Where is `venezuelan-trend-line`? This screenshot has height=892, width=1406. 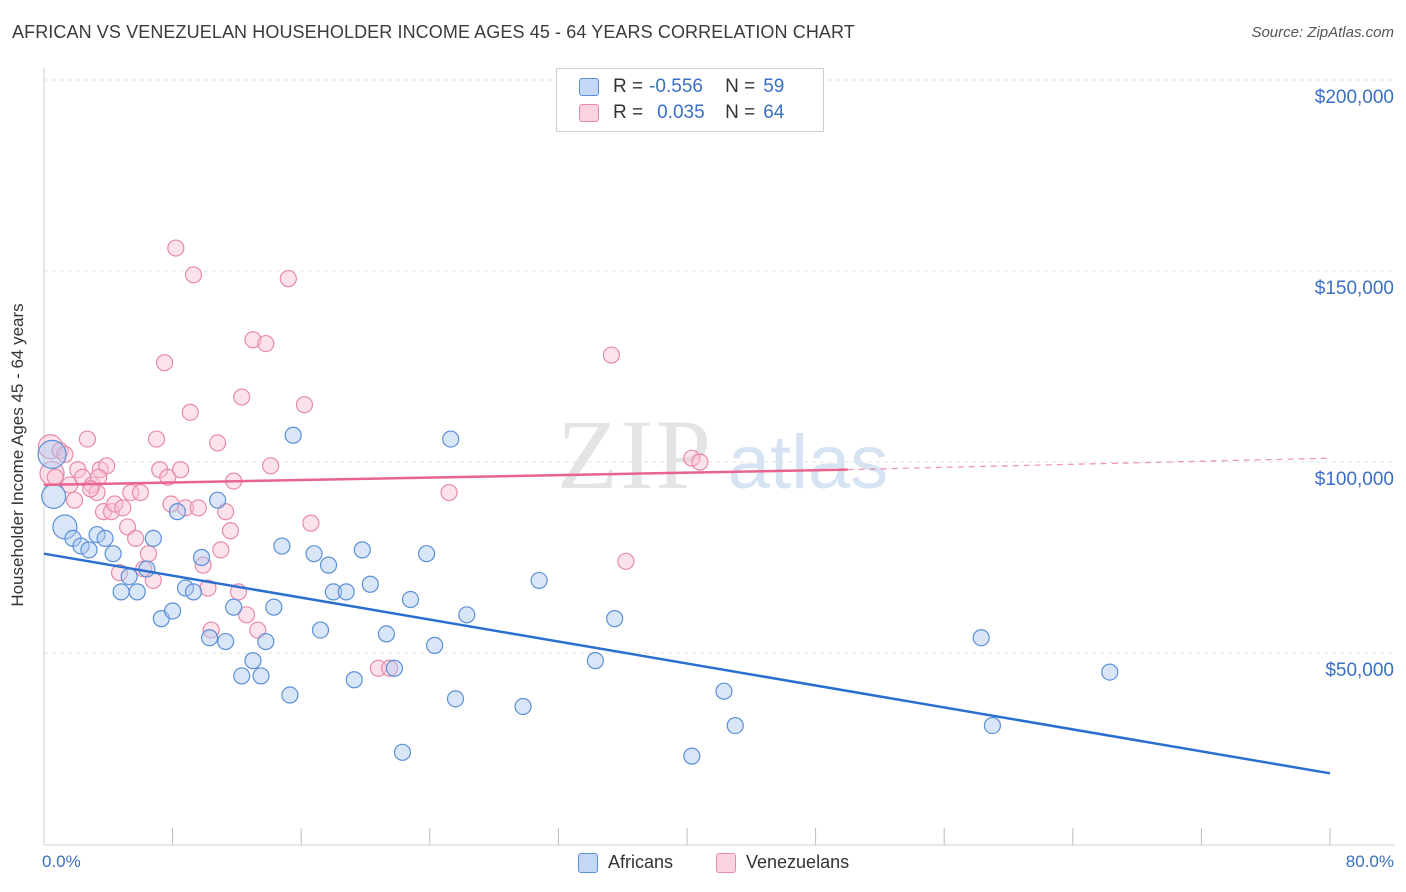 venezuelan-trend-line is located at coordinates (445, 477).